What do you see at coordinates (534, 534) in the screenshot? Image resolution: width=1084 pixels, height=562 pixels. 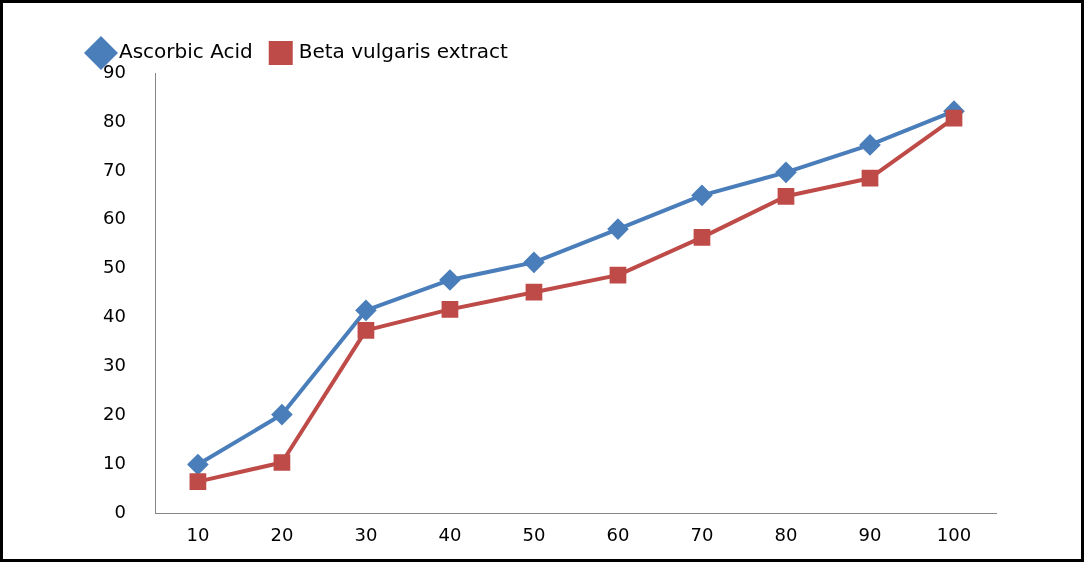 I see `x-tick-label: 50` at bounding box center [534, 534].